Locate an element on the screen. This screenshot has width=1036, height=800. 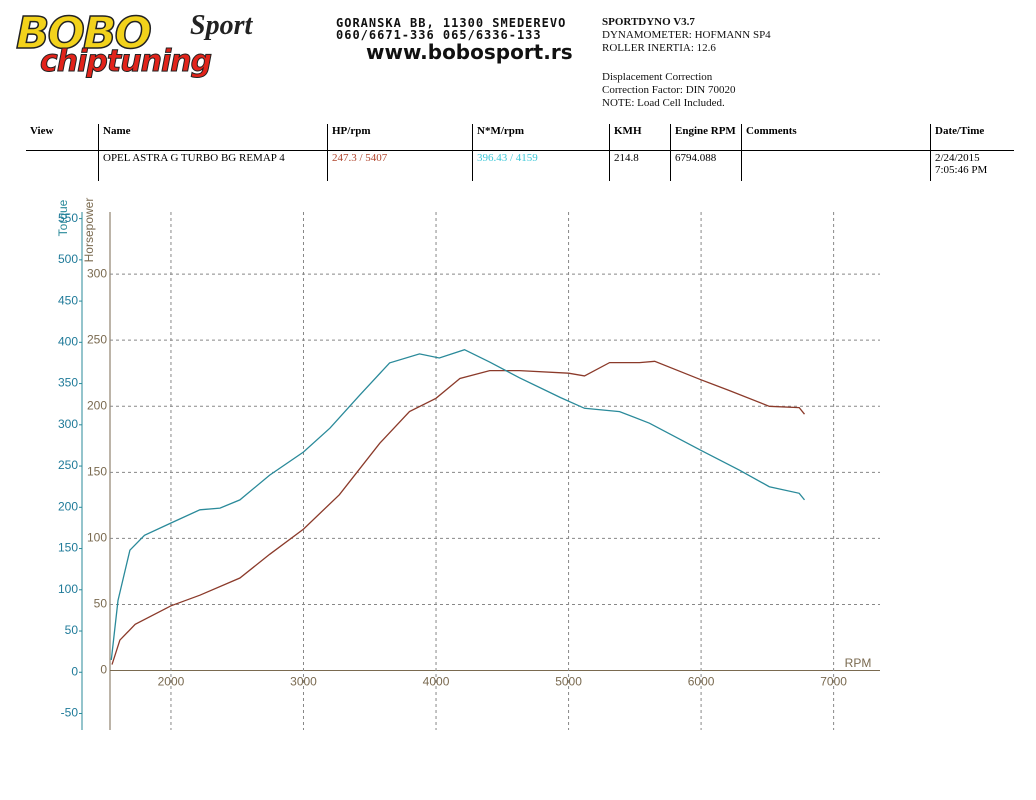
y-tick-label: 300 is located at coordinates (97, 273).